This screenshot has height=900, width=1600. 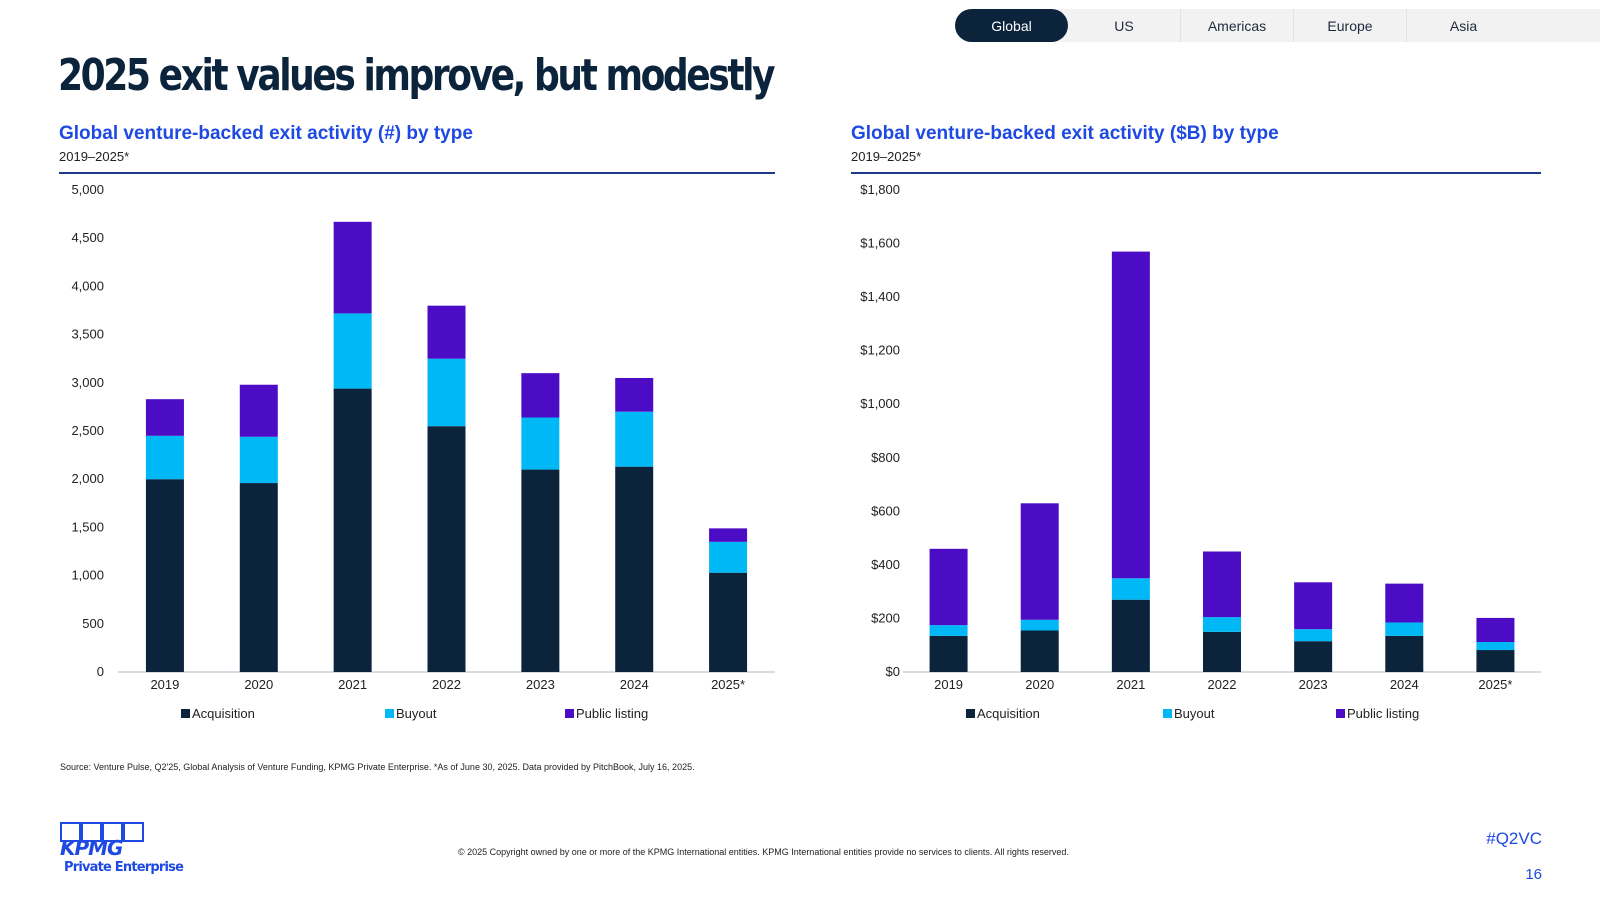 I want to click on y-tick-label: $400, so click(x=885, y=564).